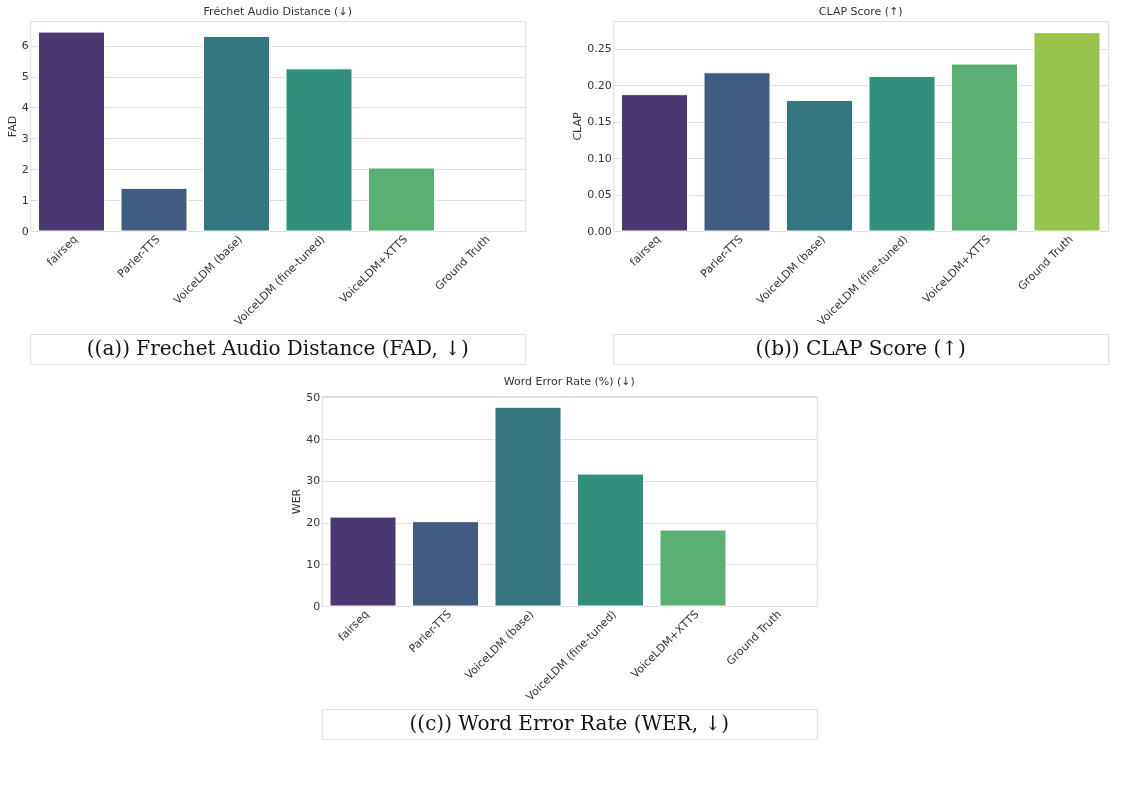 The image size is (1130, 803). I want to click on text: ((b)) CLAP Score (↑), so click(860, 348).